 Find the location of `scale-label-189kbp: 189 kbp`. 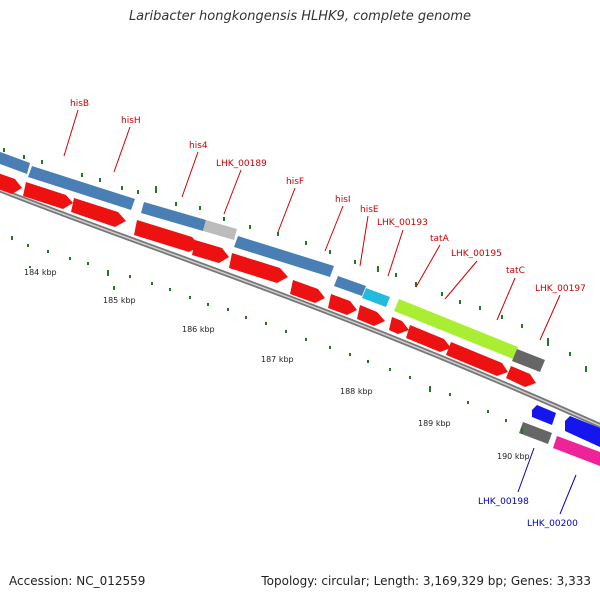

scale-label-189kbp: 189 kbp is located at coordinates (434, 423).